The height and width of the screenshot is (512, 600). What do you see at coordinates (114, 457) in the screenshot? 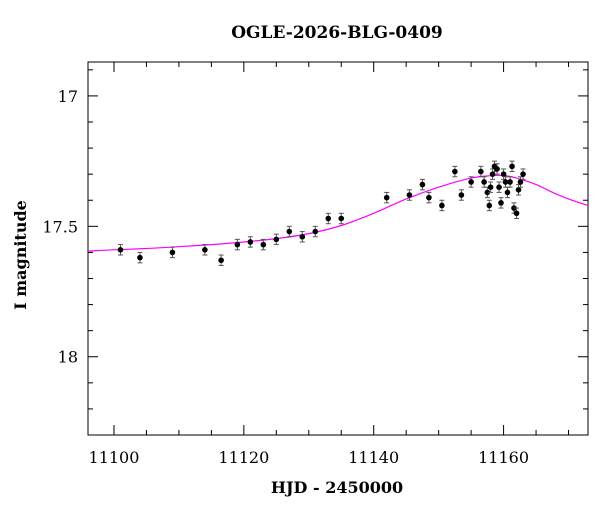
I see `x-tick-label: 11100` at bounding box center [114, 457].